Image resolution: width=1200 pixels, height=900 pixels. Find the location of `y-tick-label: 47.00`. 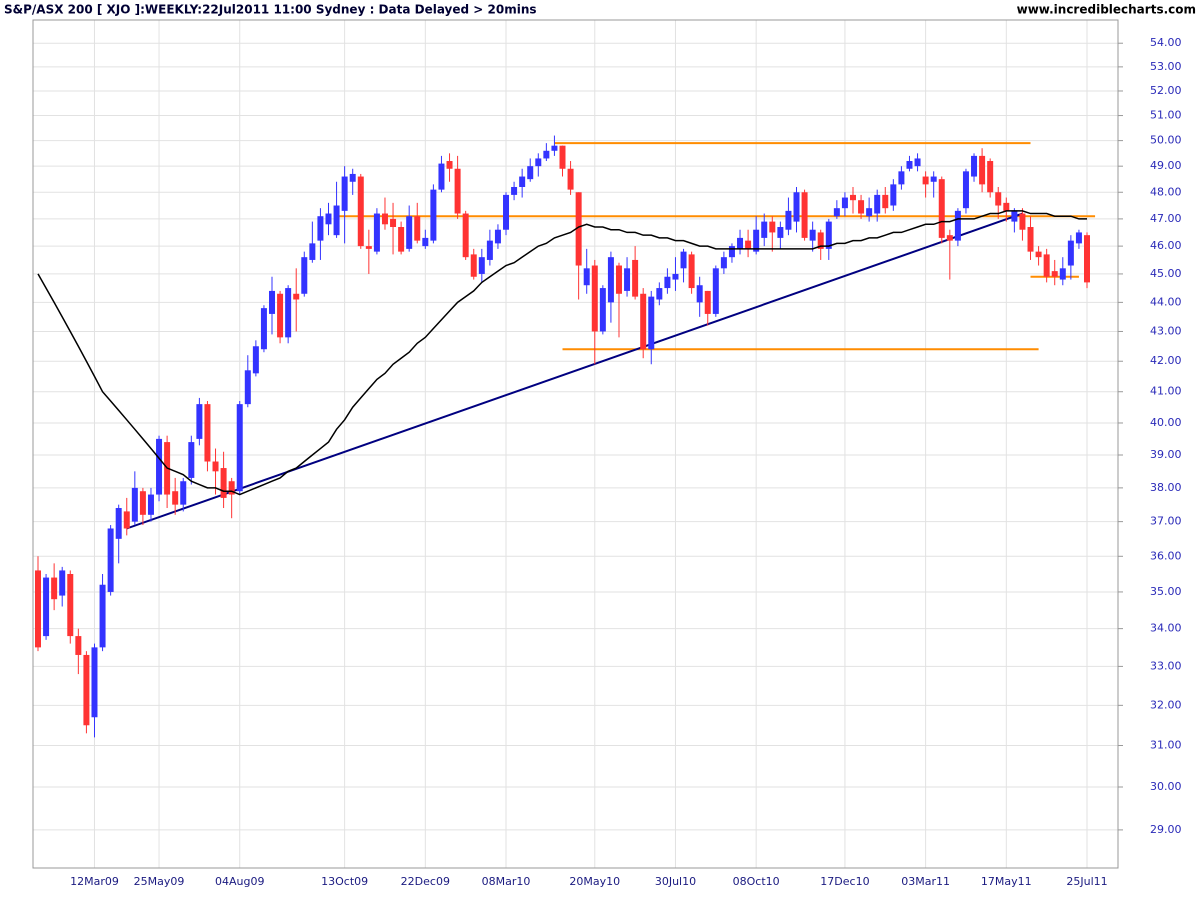

y-tick-label: 47.00 is located at coordinates (1166, 218).